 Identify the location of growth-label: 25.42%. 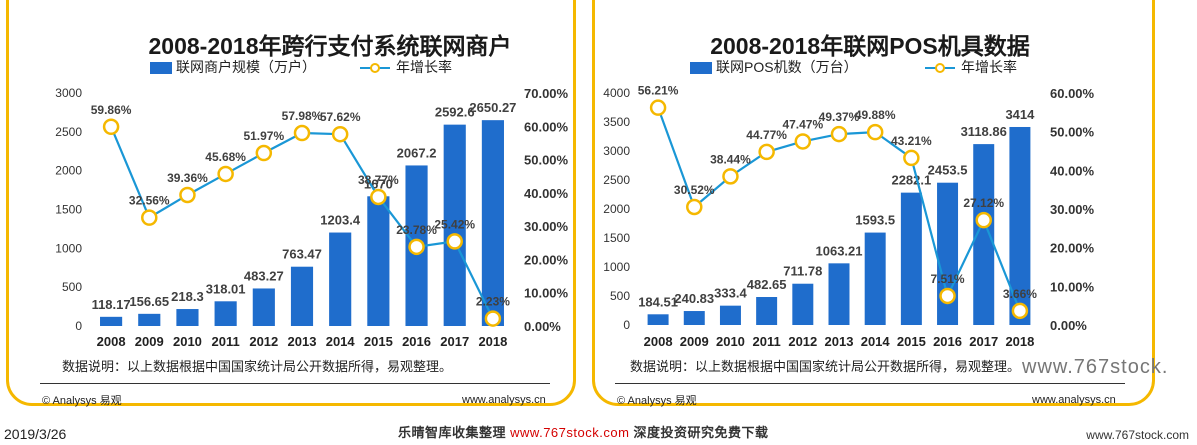
(454, 224).